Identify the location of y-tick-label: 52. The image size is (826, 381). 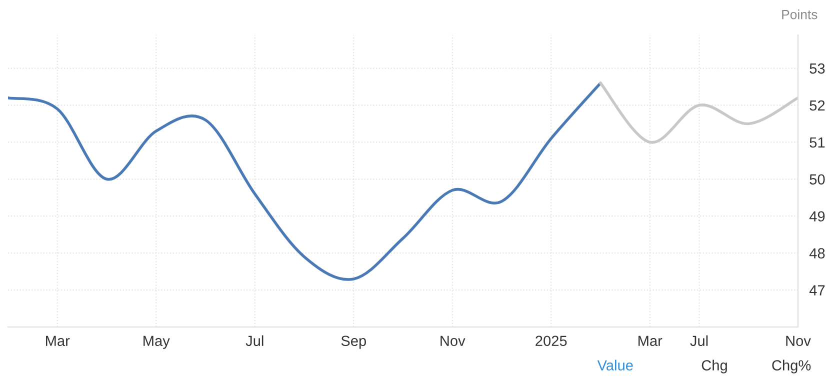
(817, 105).